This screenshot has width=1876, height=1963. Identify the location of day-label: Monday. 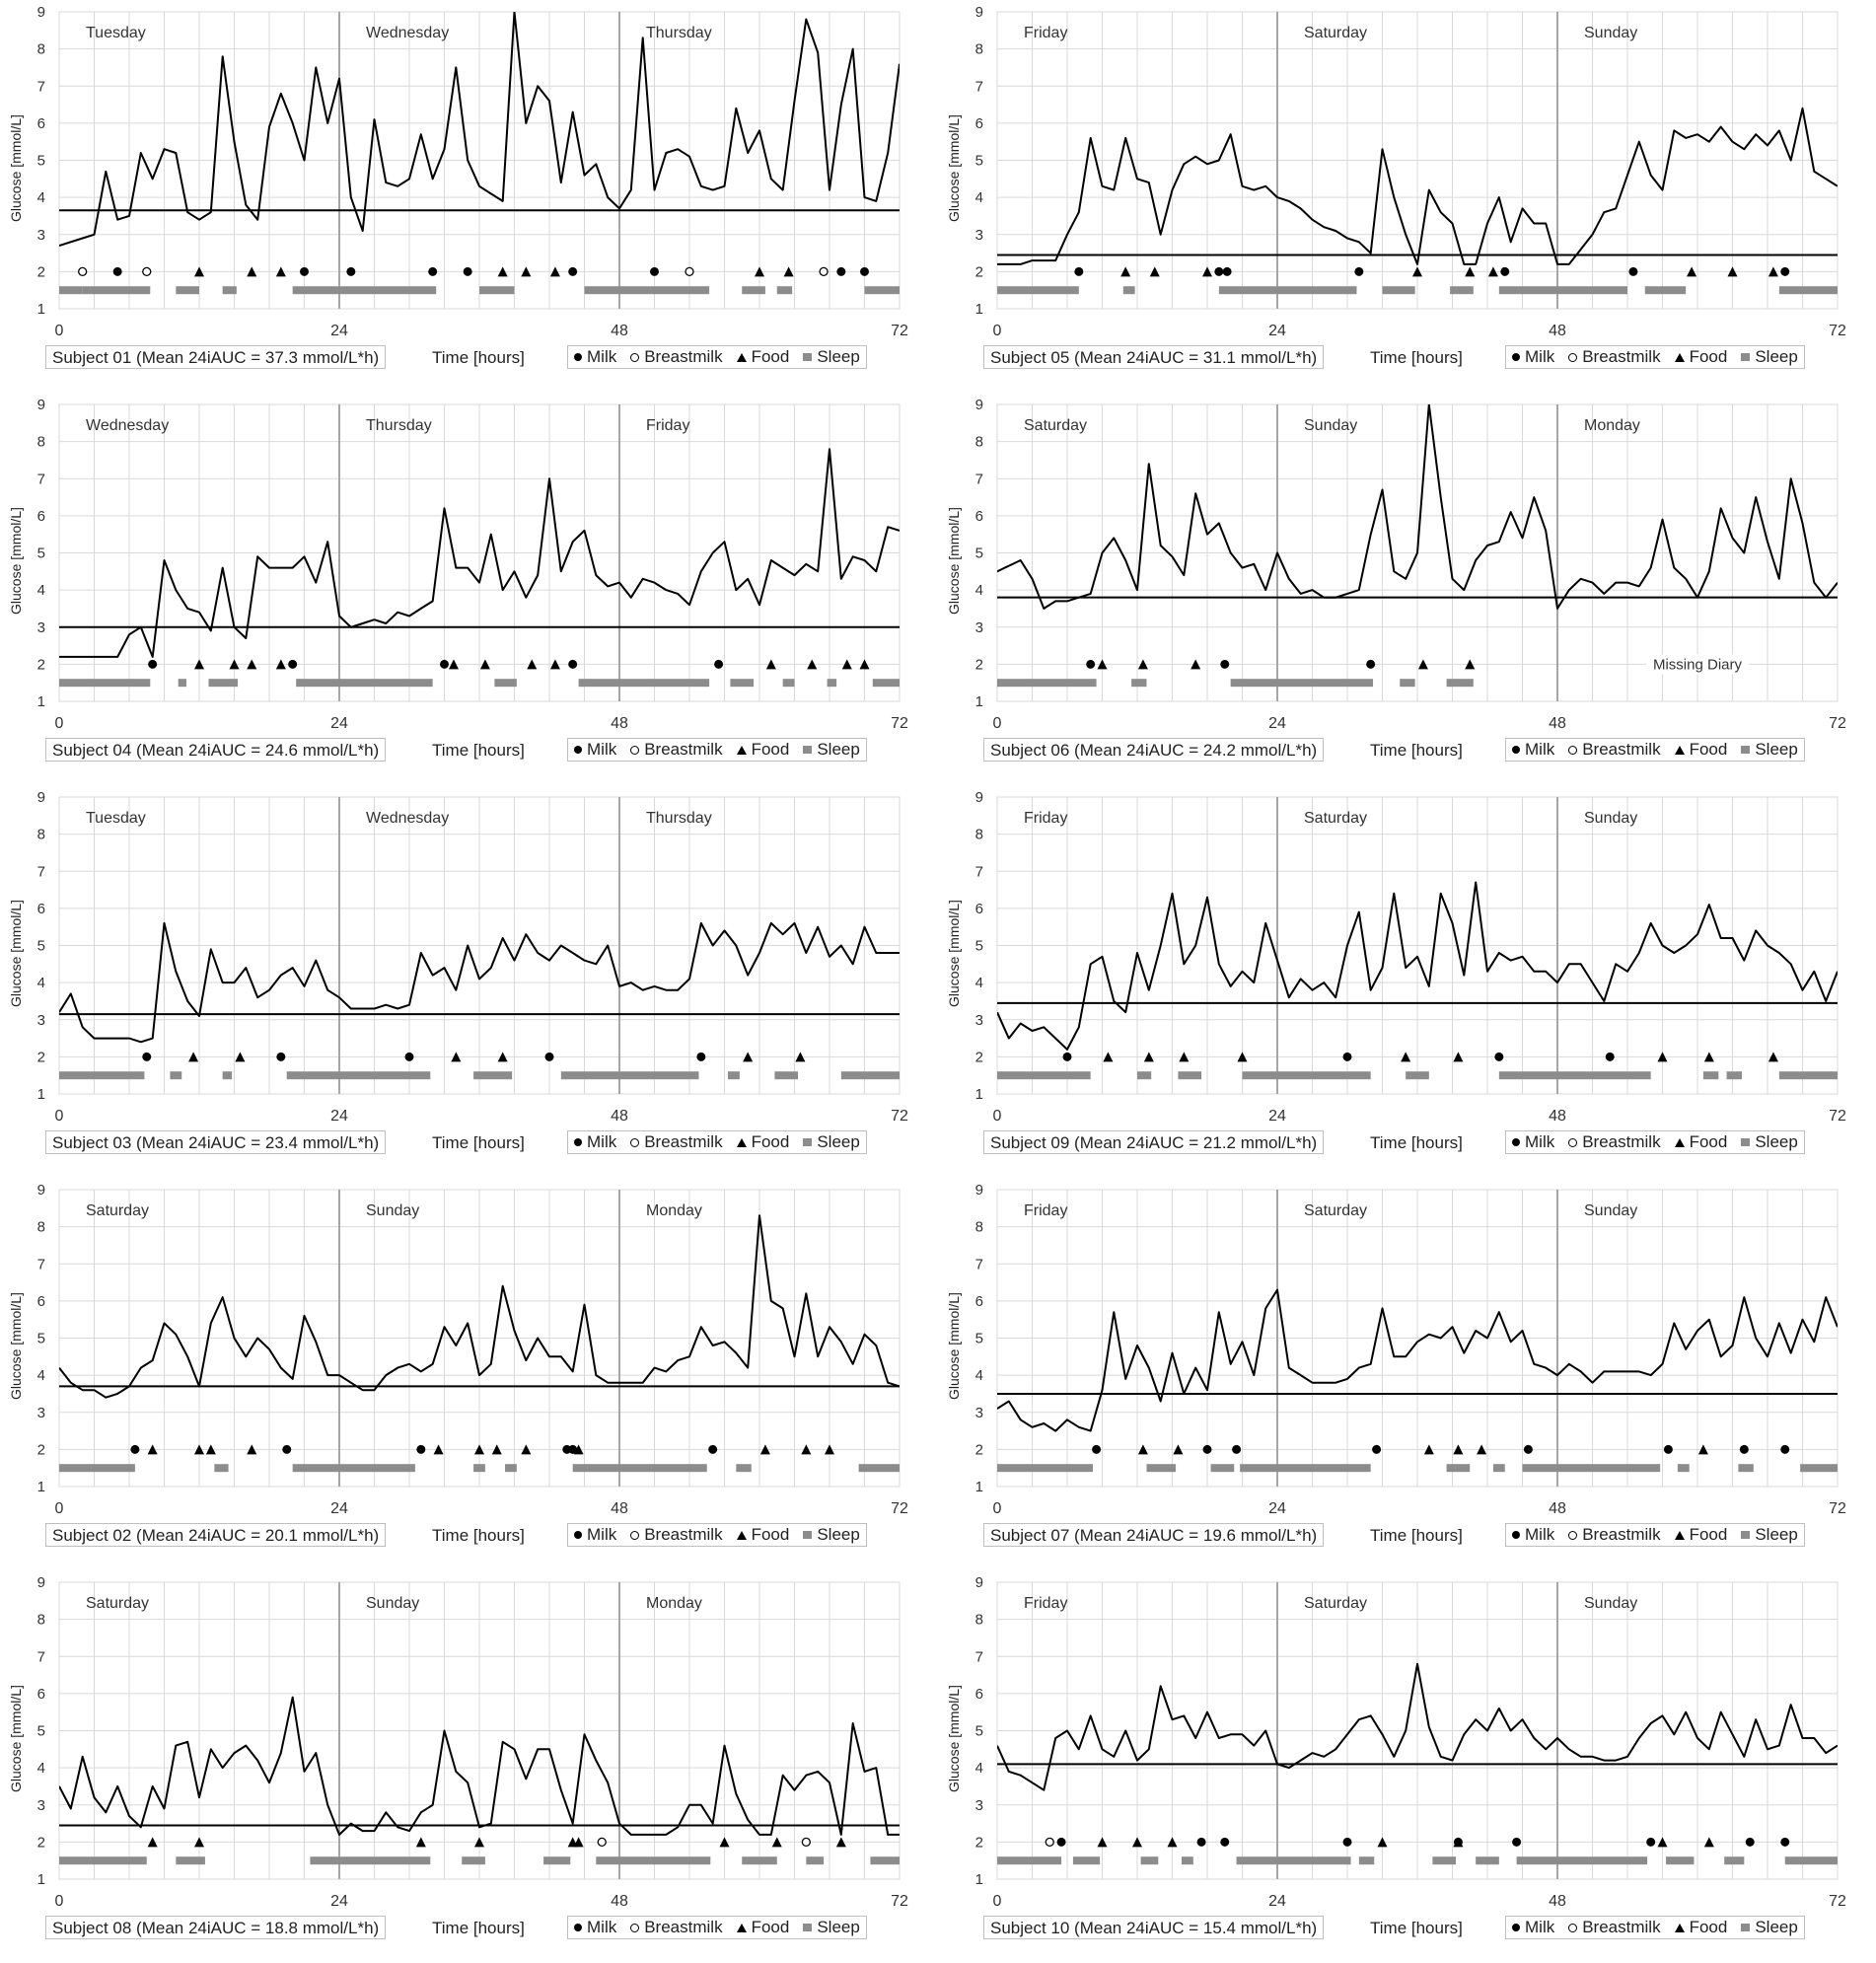
(674, 1603).